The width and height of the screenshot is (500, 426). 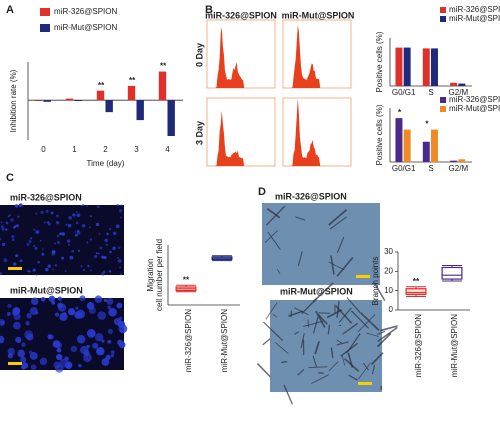 I want to click on legend-label: miR-Mut@SPION, so click(x=85, y=27).